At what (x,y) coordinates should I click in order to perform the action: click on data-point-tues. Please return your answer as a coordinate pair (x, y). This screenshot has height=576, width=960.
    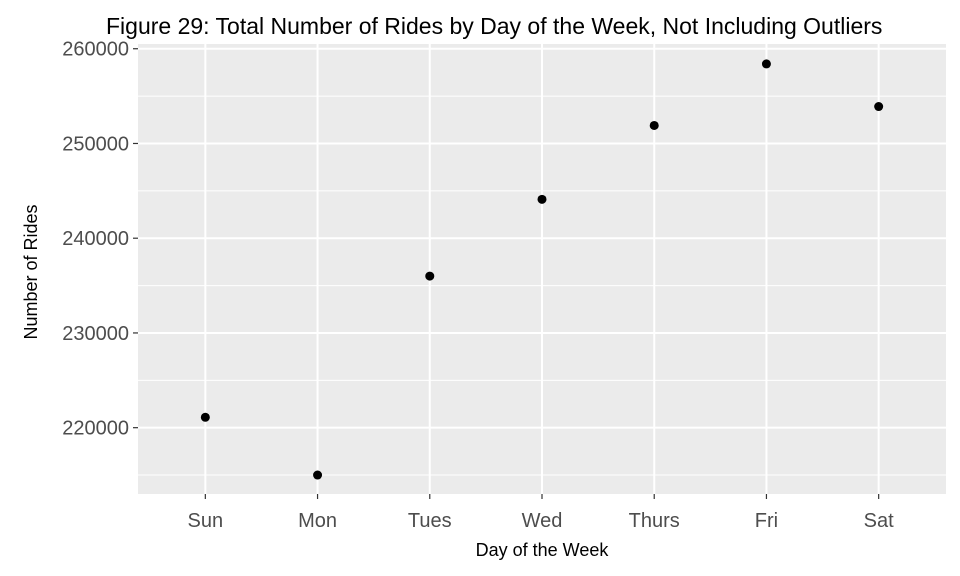
    Looking at the image, I should click on (430, 276).